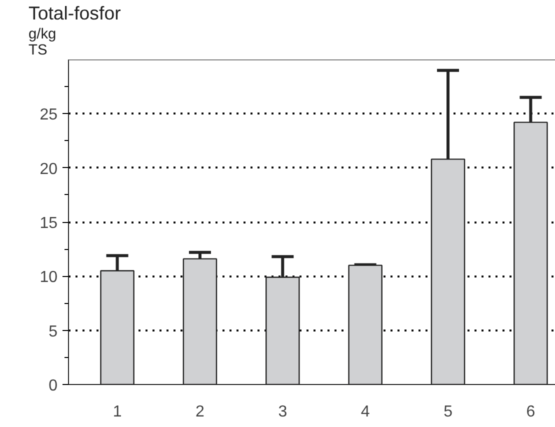 The image size is (555, 427). I want to click on chart-title: Total-fosfor, so click(74, 13).